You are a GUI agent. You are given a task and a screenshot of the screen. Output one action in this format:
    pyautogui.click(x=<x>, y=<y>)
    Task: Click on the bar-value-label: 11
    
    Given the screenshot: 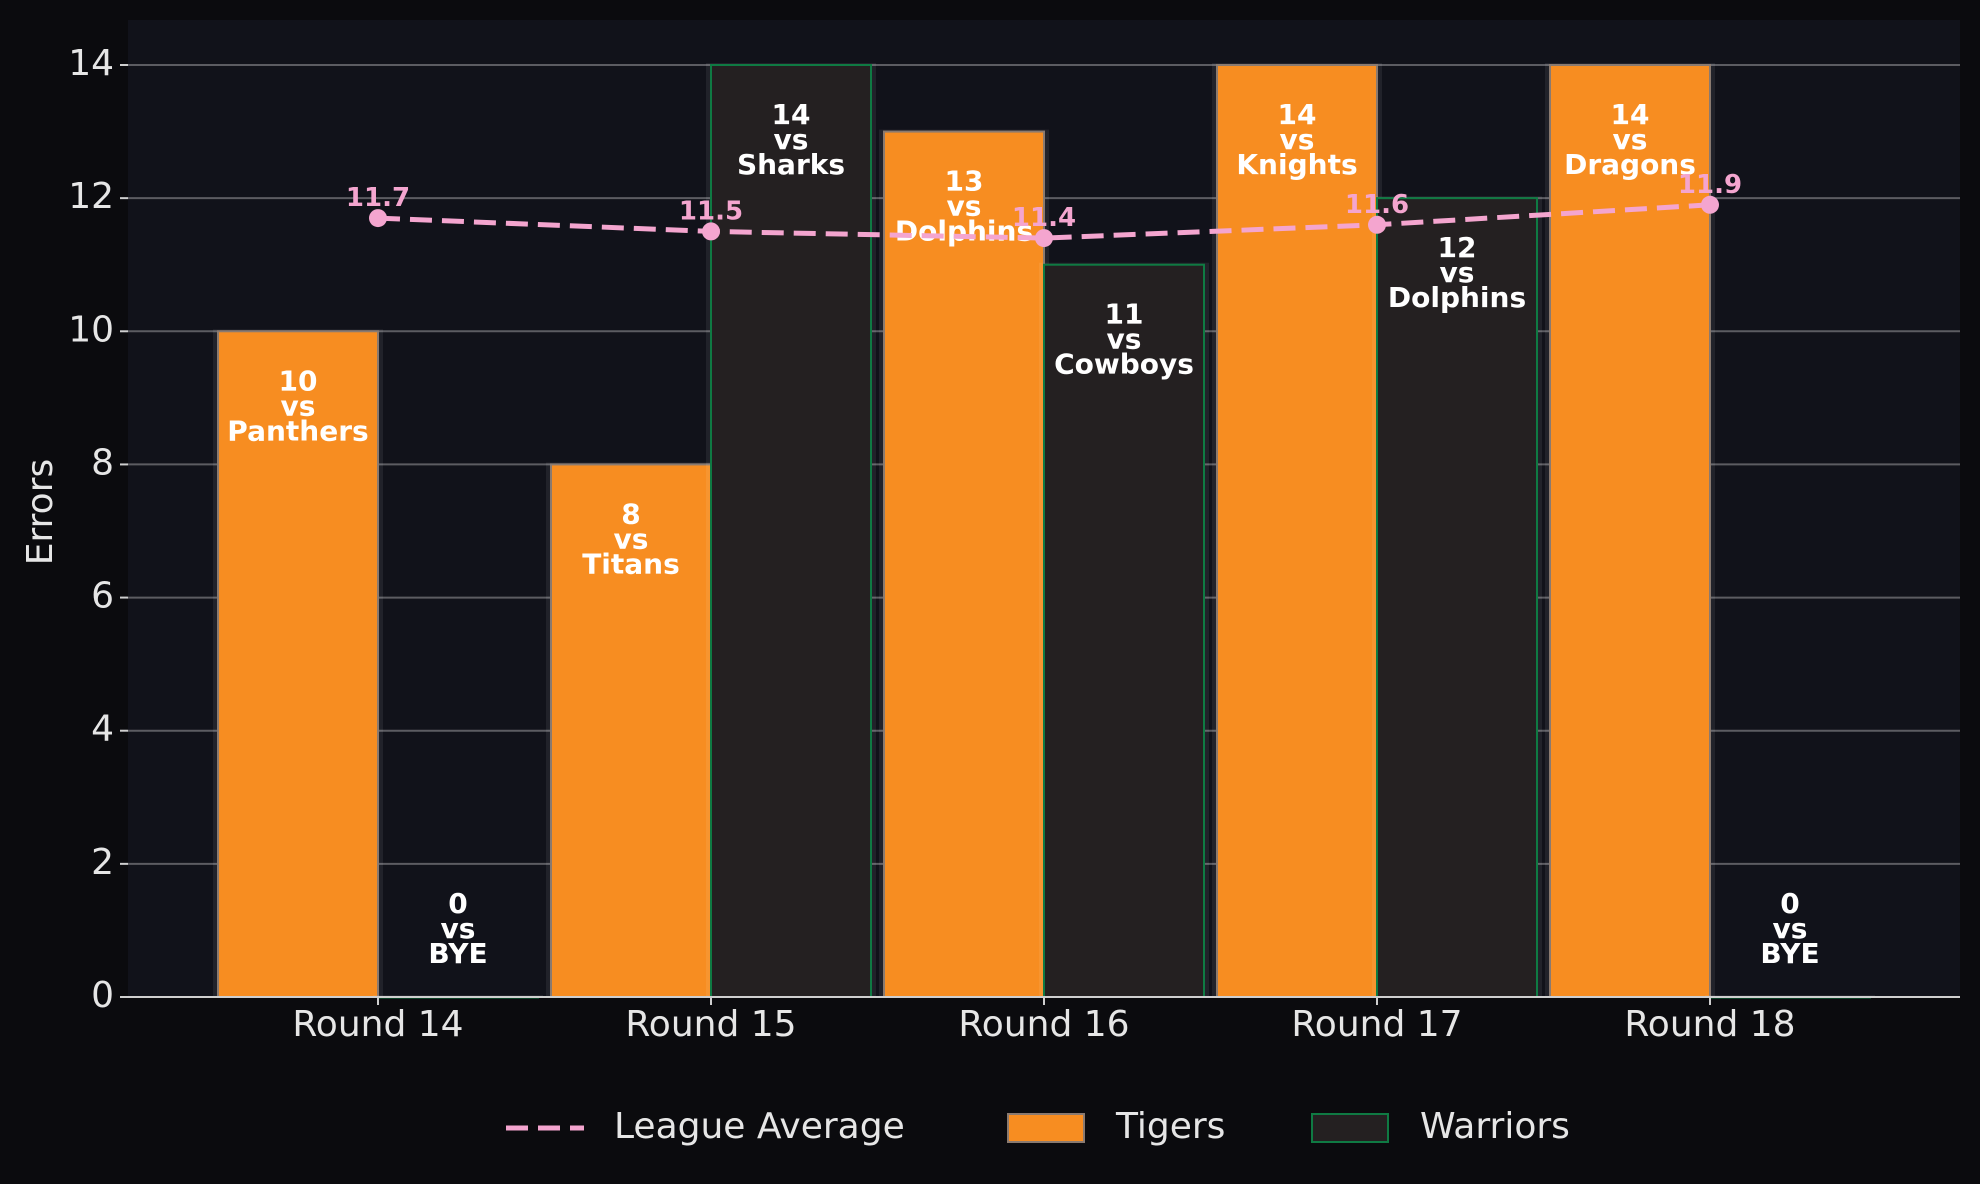 What is the action you would take?
    pyautogui.click(x=1124, y=314)
    